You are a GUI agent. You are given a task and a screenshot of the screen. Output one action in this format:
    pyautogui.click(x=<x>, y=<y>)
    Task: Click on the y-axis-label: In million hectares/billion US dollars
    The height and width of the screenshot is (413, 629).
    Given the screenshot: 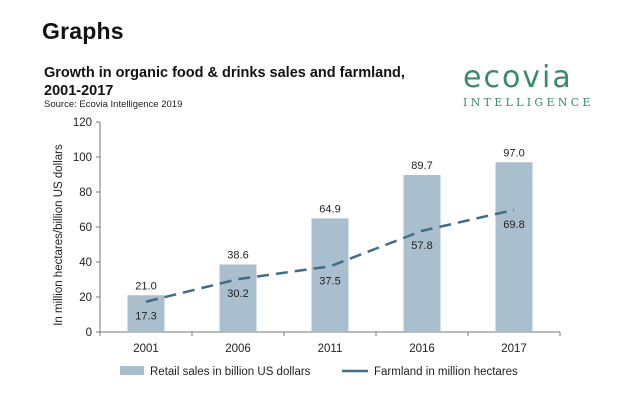 What is the action you would take?
    pyautogui.click(x=59, y=235)
    